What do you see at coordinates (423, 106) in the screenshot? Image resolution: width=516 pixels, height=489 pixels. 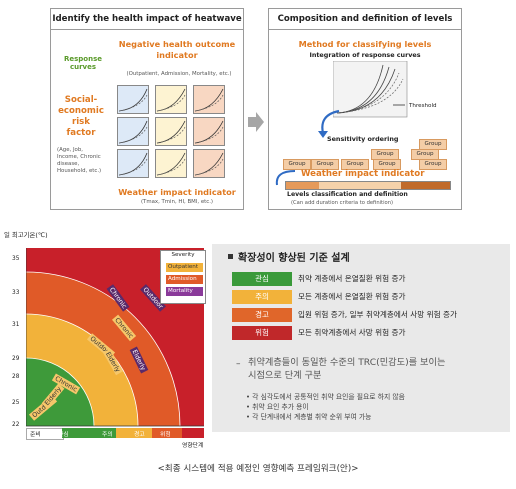 I see `threshold-label: Threshold` at bounding box center [423, 106].